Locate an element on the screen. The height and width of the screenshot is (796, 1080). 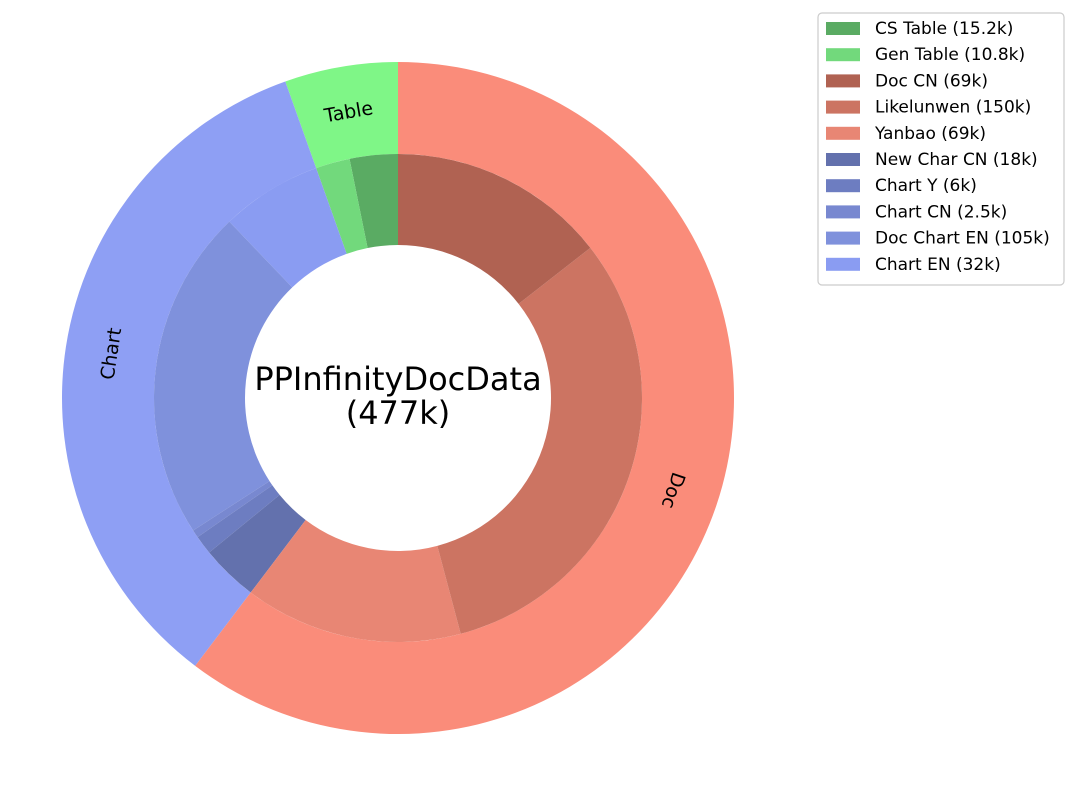
legend-swatch-yanbao-69k is located at coordinates (843, 133).